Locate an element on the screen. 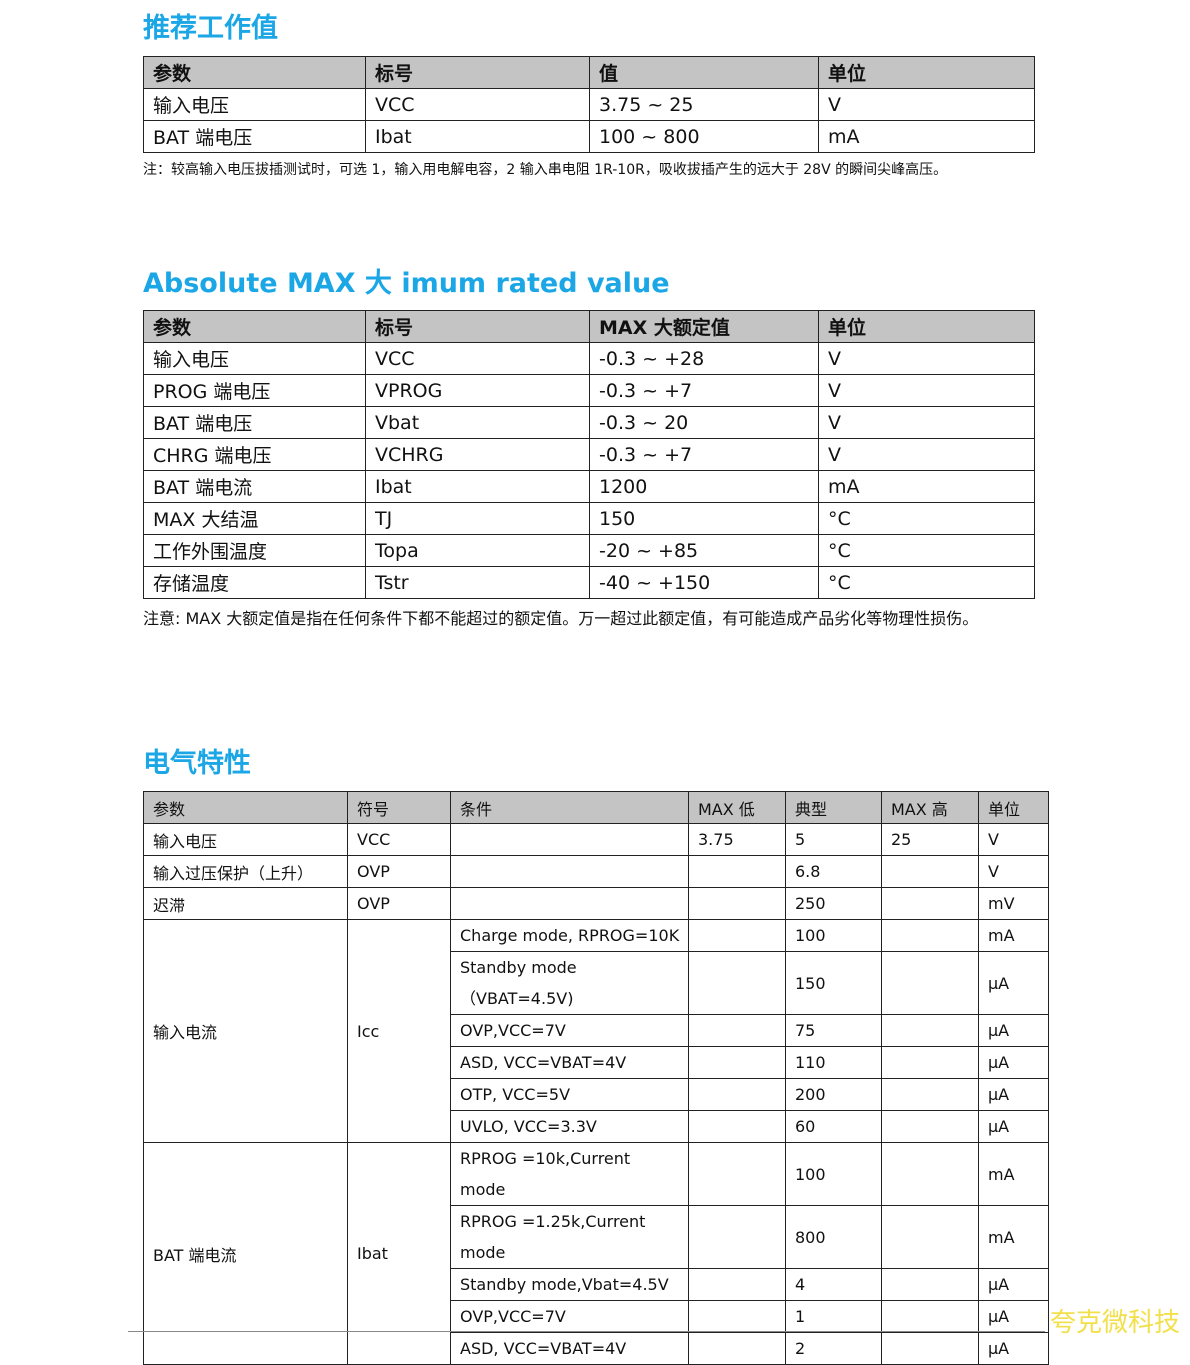 The image size is (1190, 1365). table-cell: BAT 端电压 is located at coordinates (254, 422).